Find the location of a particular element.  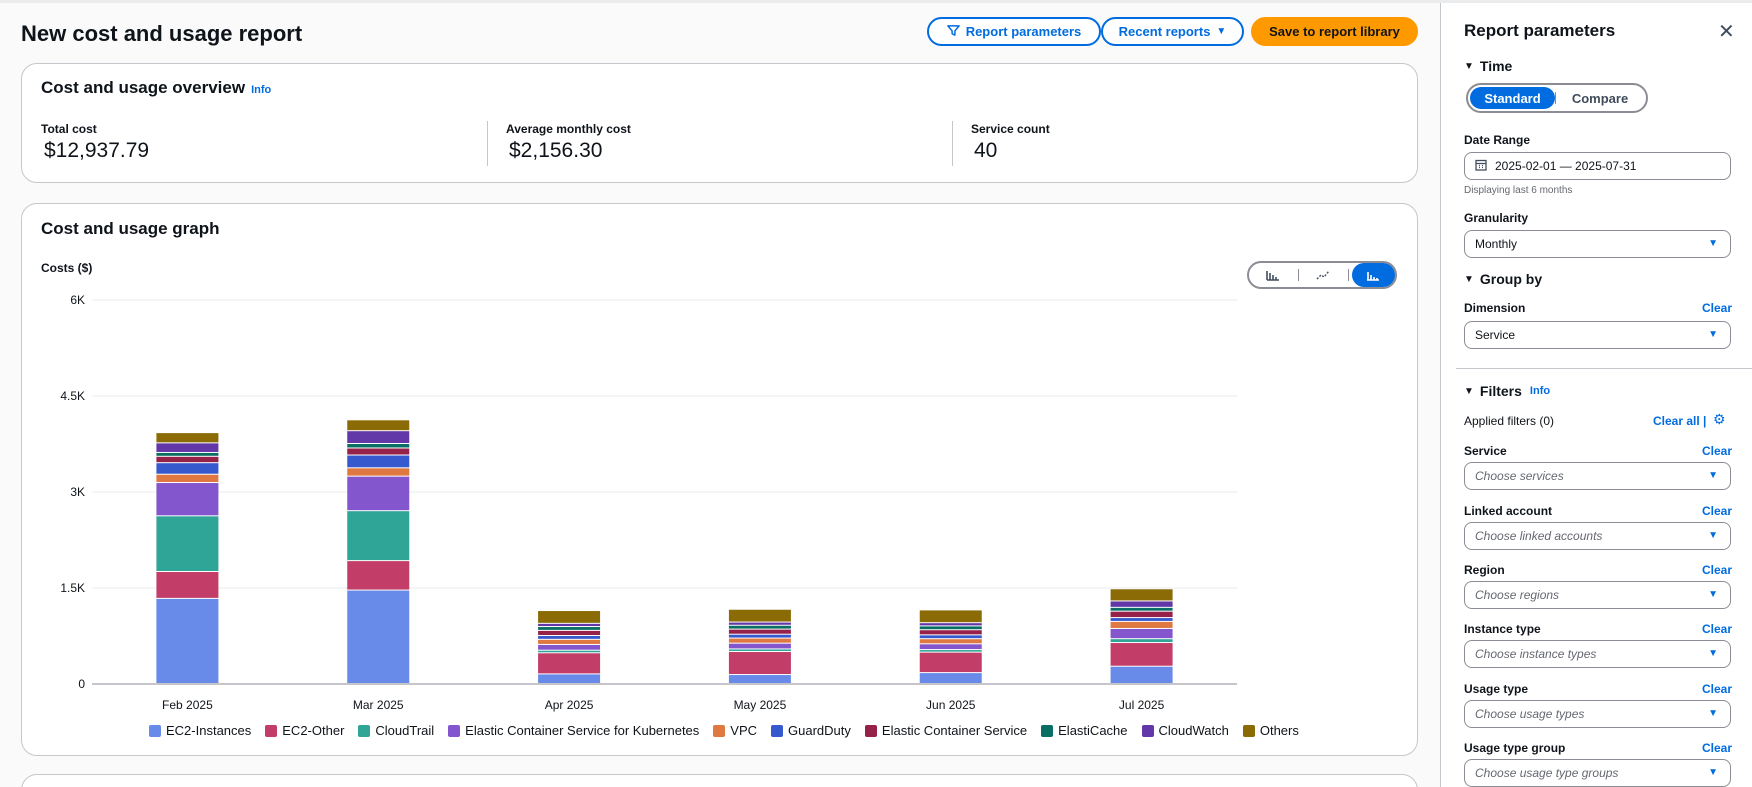

time-section-toggle: ▼ Time is located at coordinates (1488, 66).